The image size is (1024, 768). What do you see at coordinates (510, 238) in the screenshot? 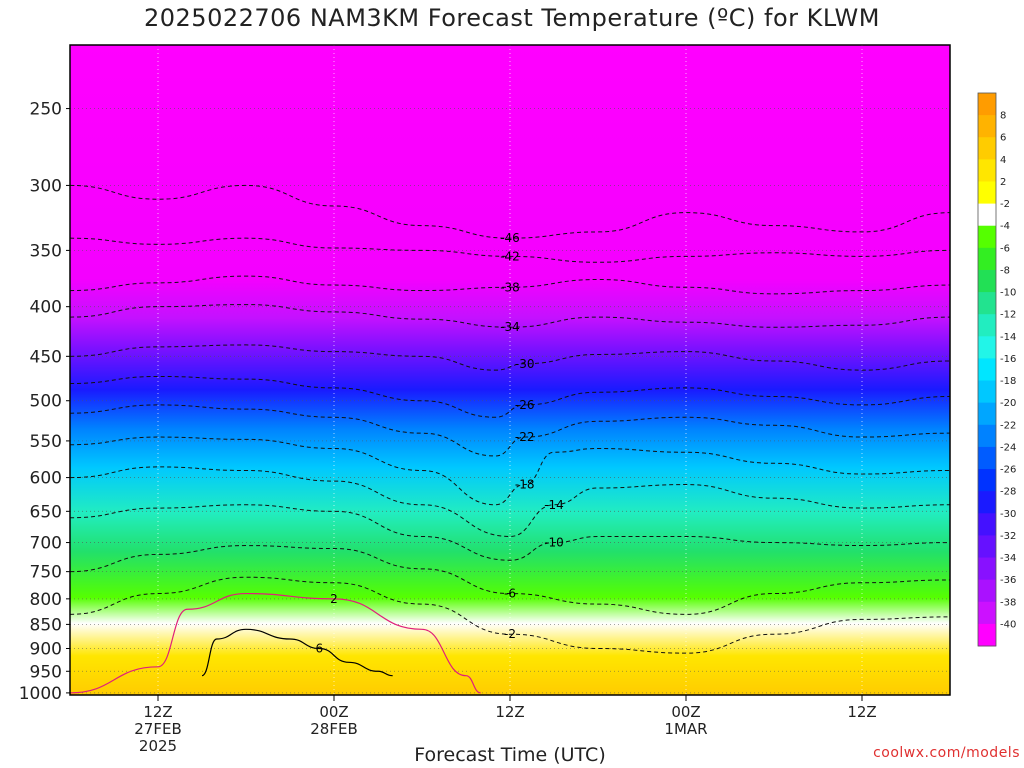
I see `contour-label: -46` at bounding box center [510, 238].